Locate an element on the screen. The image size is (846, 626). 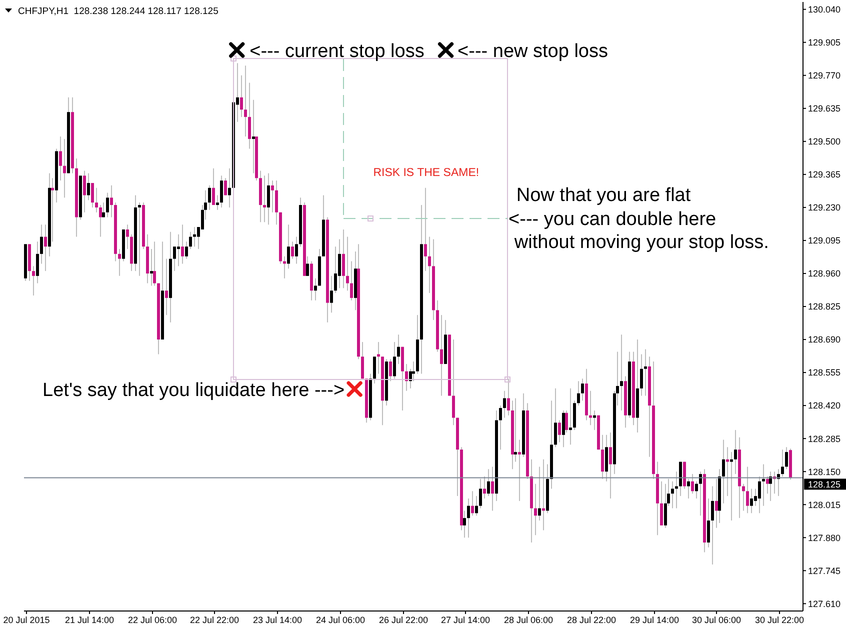
x-tick-label: 23 Jul 14:00 is located at coordinates (277, 620).